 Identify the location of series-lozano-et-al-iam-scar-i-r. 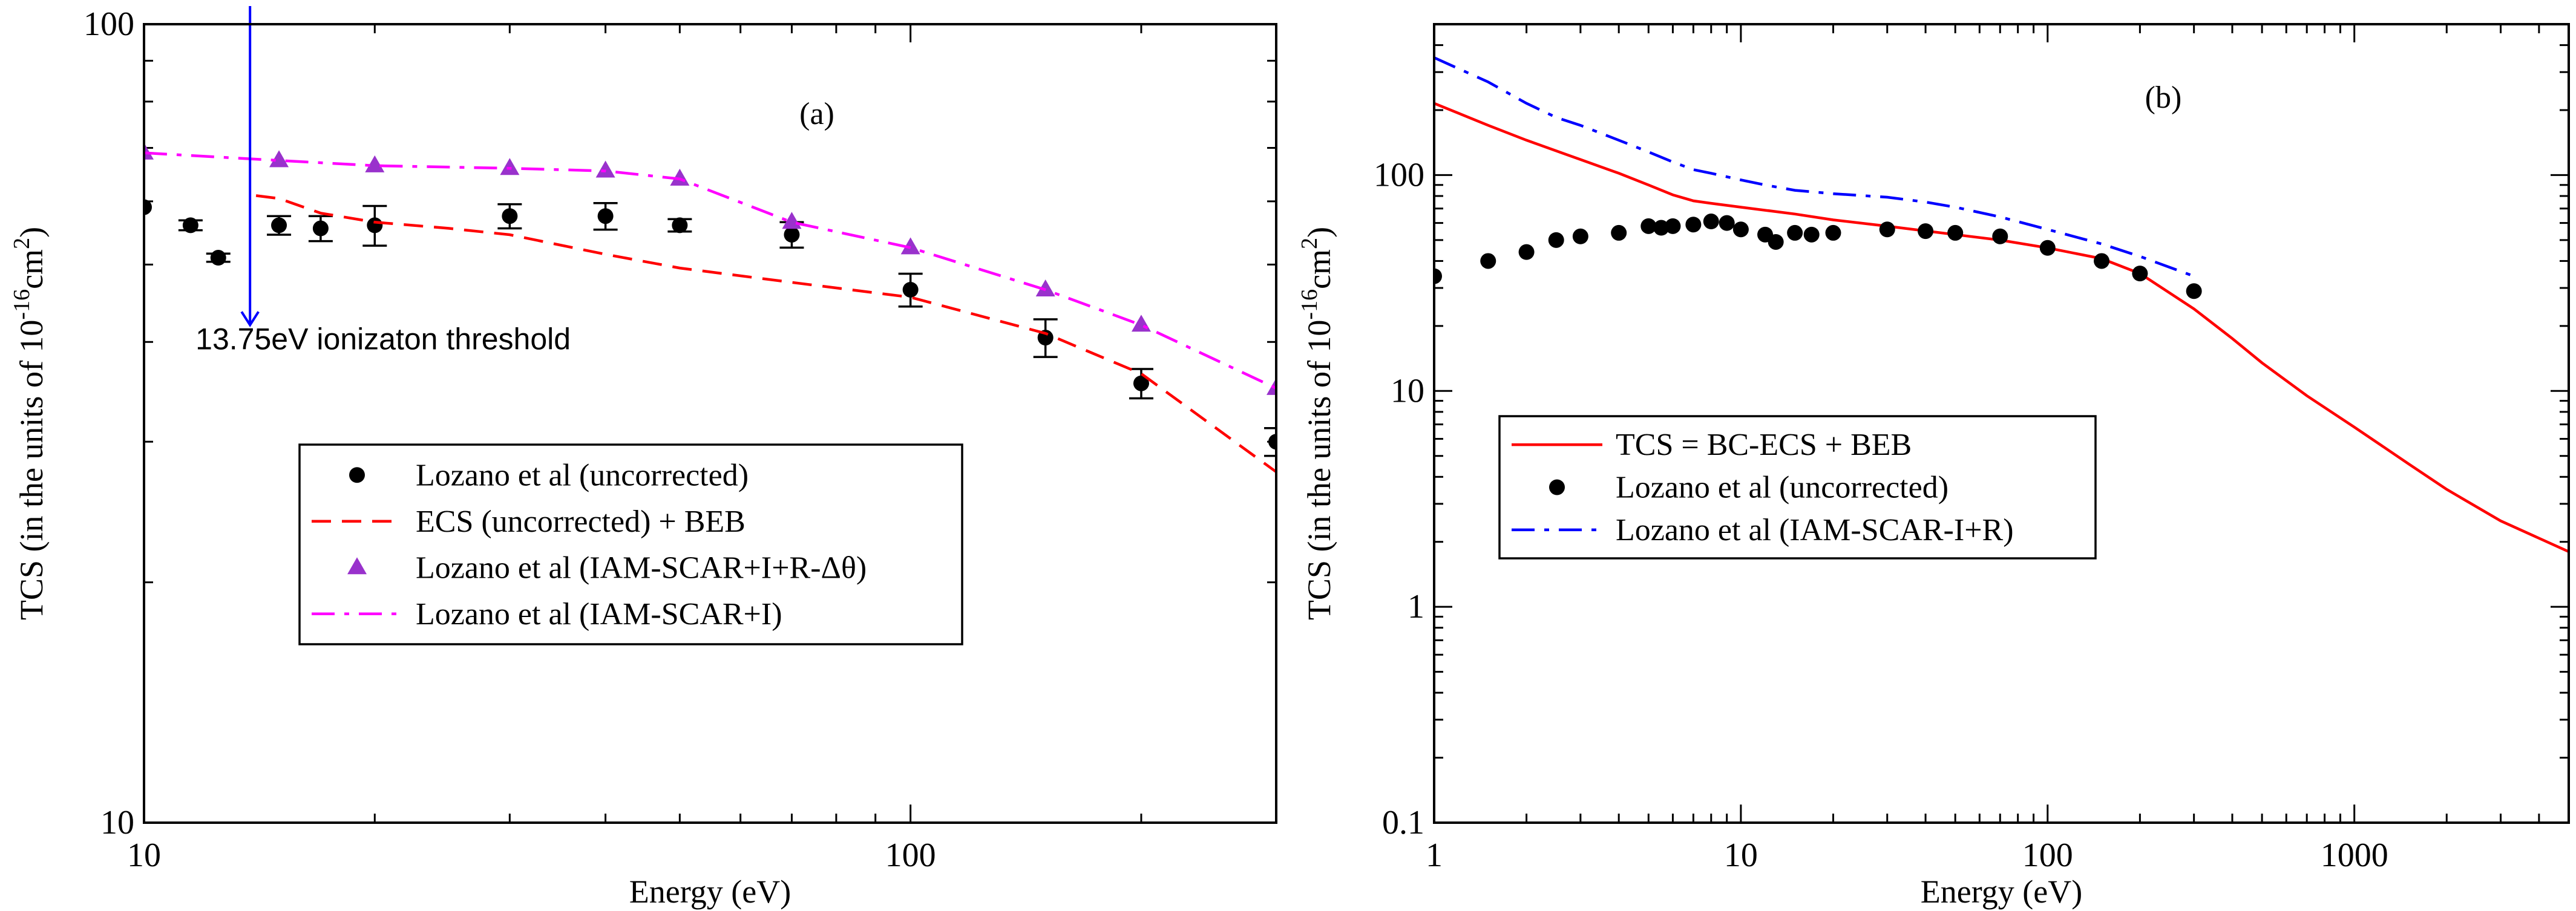
(1814, 167).